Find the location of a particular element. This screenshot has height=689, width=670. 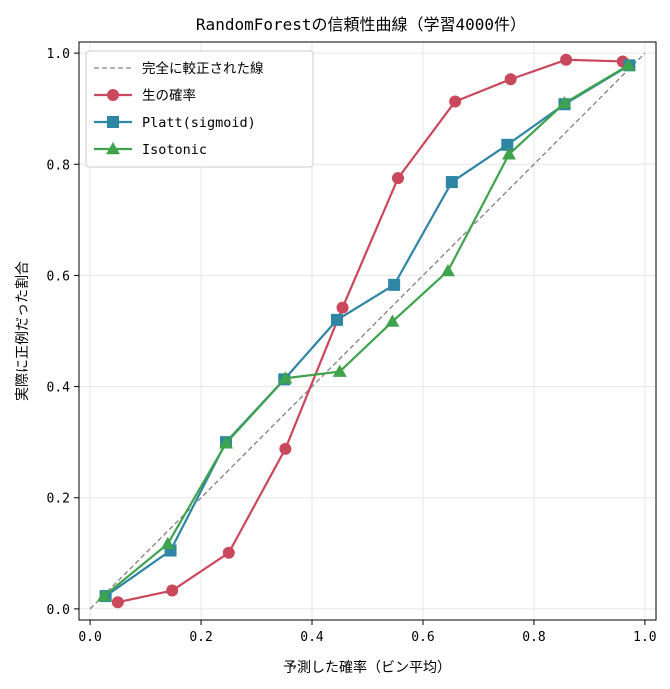

chart-title: RandomForestの信頼性曲線（学習4000件） is located at coordinates (361, 24).